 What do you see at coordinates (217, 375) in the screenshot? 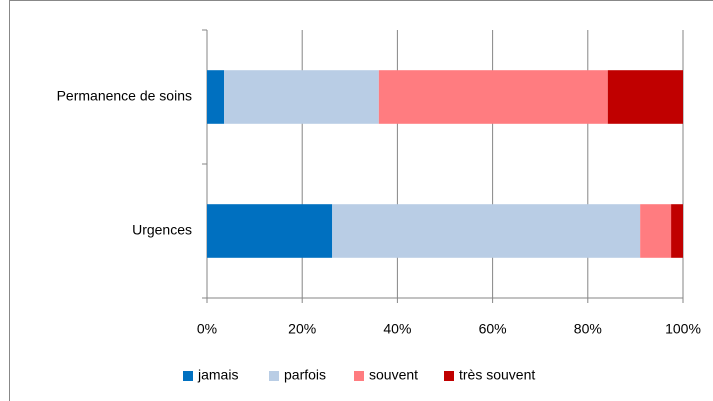
I see `legend-label: jamais` at bounding box center [217, 375].